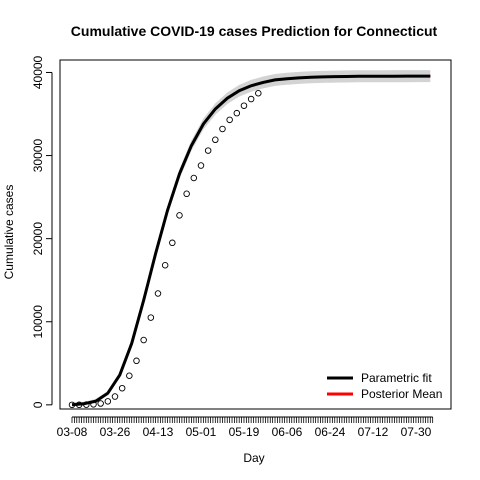 This screenshot has height=480, width=480. Describe the element at coordinates (253, 458) in the screenshot. I see `x-axis-label: Day` at that location.